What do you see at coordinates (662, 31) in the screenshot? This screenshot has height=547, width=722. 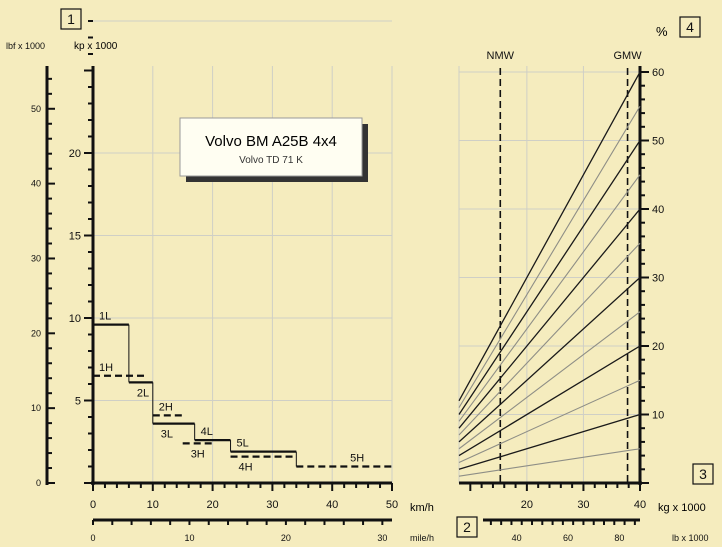 I see `y-unit-percent: %` at bounding box center [662, 31].